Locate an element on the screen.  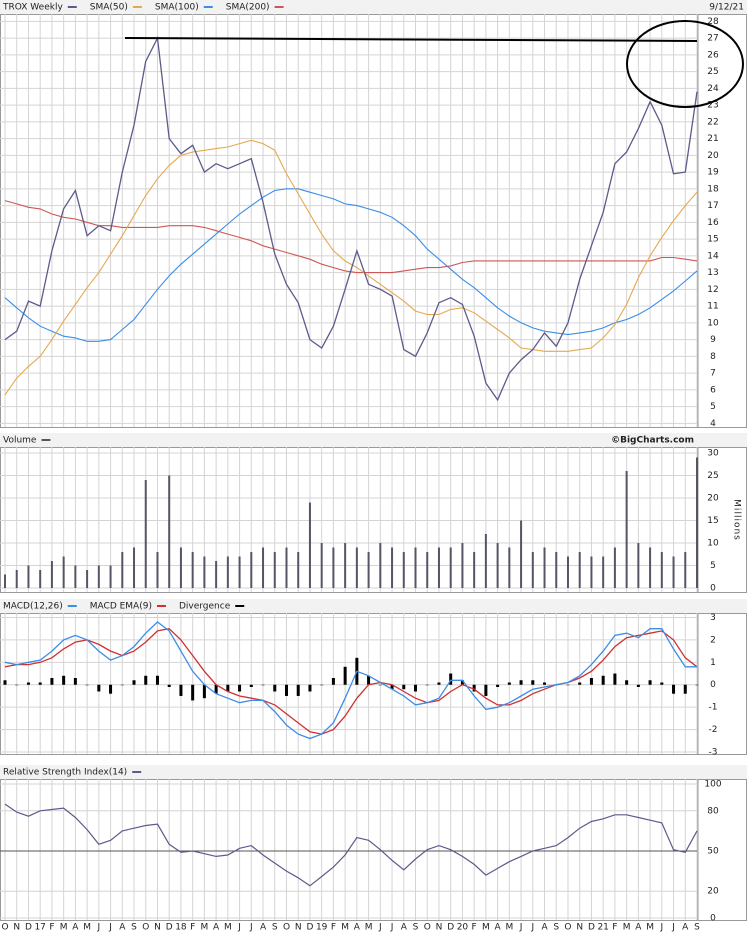
x-tick-label: 19 is located at coordinates (322, 928).